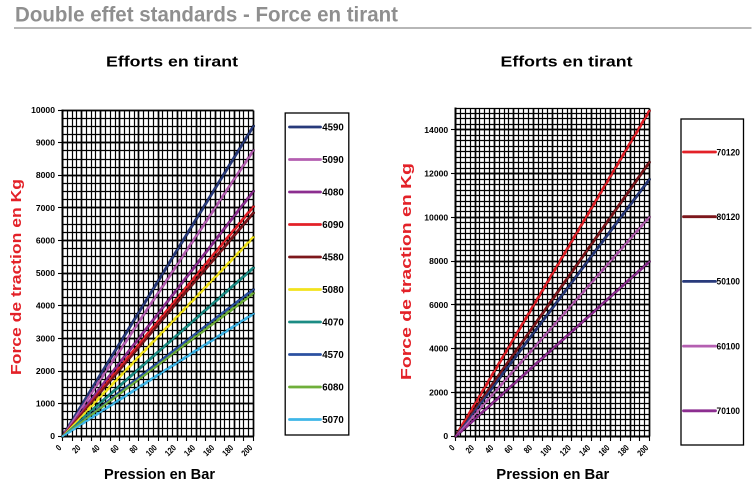  Describe the element at coordinates (333, 192) in the screenshot. I see `svg-text: 4080` at that location.